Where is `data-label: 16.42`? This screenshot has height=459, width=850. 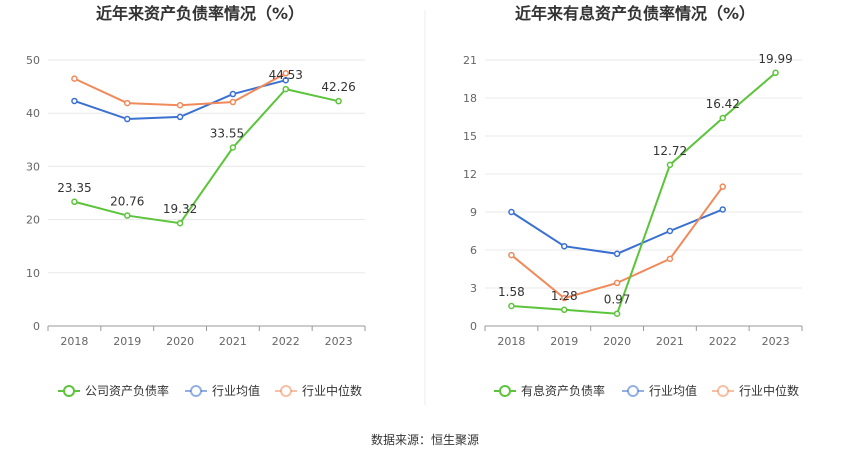
data-label: 16.42 is located at coordinates (723, 104).